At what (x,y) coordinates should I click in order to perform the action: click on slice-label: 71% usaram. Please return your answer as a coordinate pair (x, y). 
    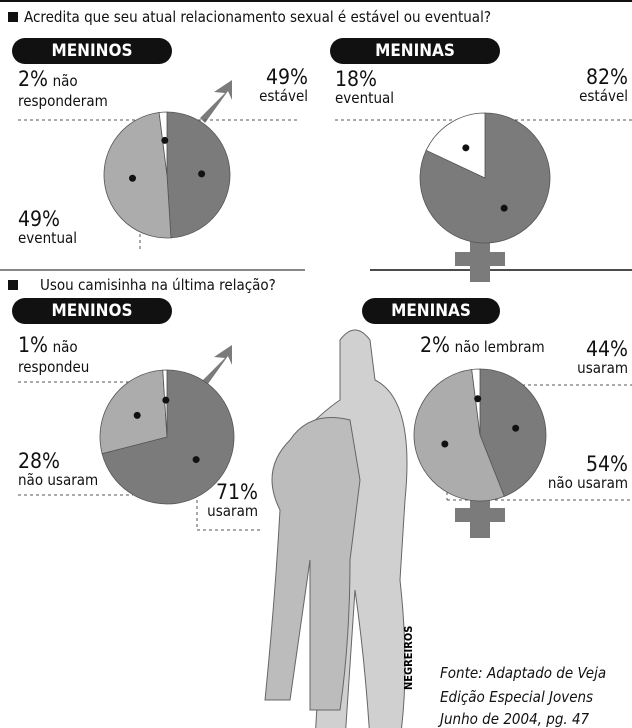
    Looking at the image, I should click on (232, 500).